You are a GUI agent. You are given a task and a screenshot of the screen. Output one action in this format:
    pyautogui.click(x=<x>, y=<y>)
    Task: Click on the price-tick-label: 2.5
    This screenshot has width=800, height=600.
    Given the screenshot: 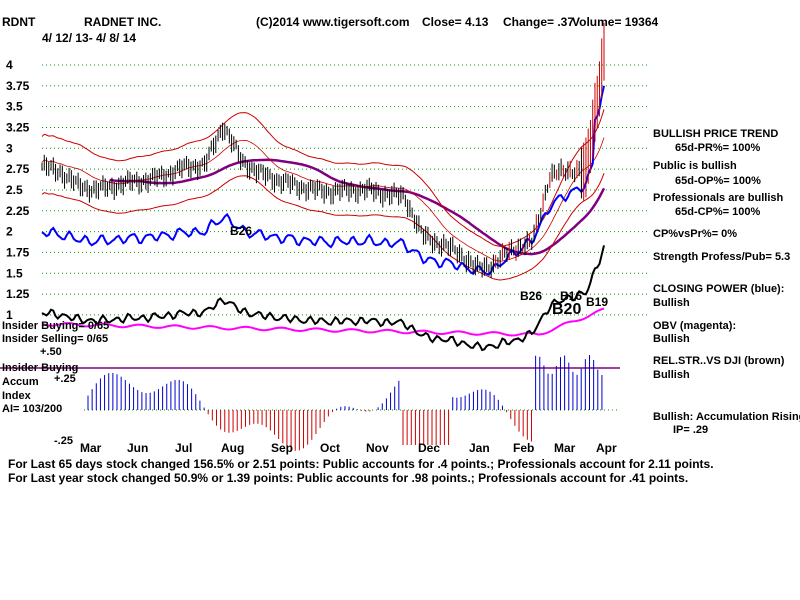 What is the action you would take?
    pyautogui.click(x=14, y=190)
    